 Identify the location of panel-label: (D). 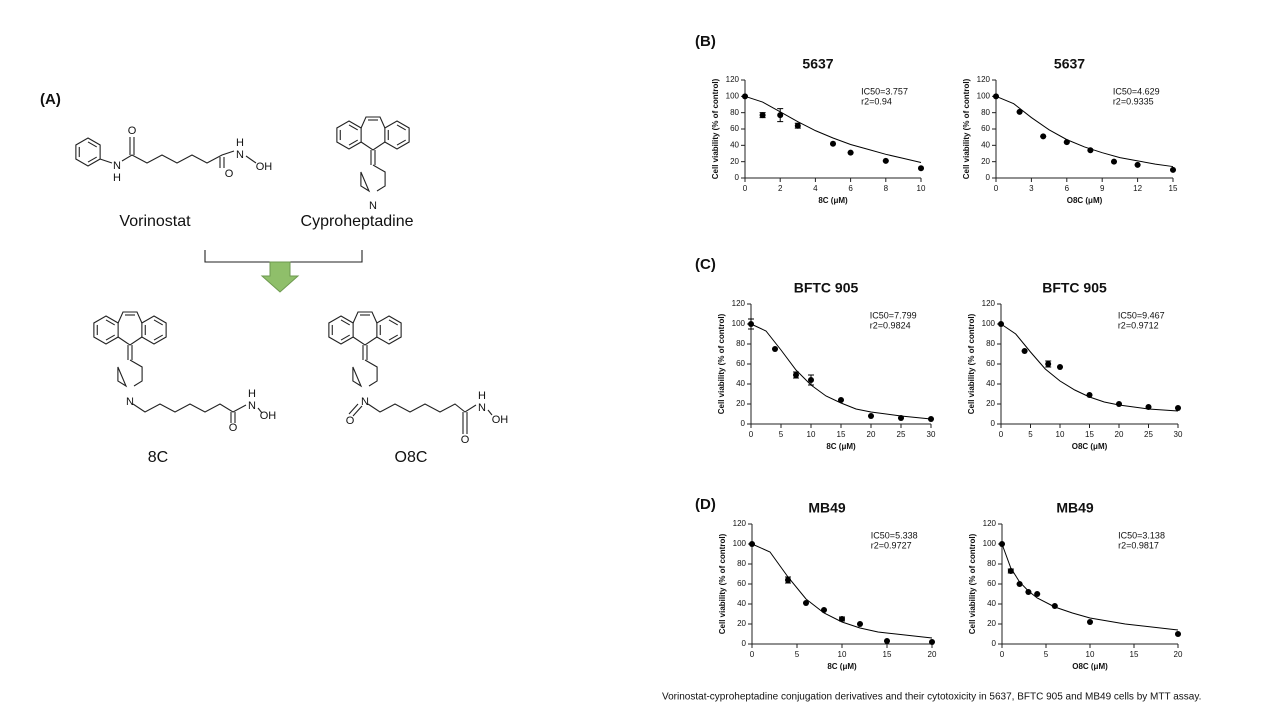
(705, 504).